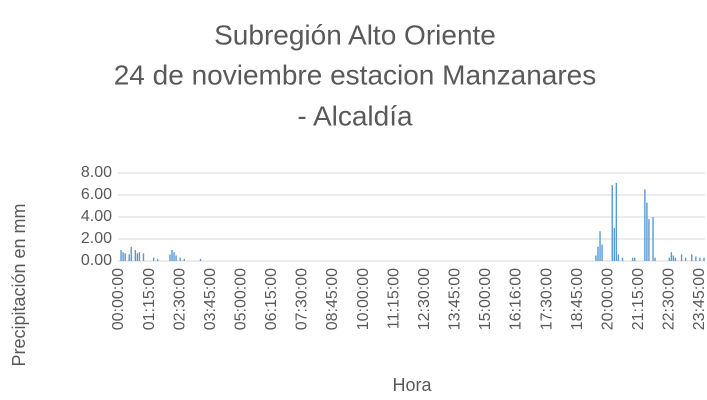 This screenshot has height=400, width=707. What do you see at coordinates (355, 34) in the screenshot?
I see `chart-title: Subregión Alto Oriente` at bounding box center [355, 34].